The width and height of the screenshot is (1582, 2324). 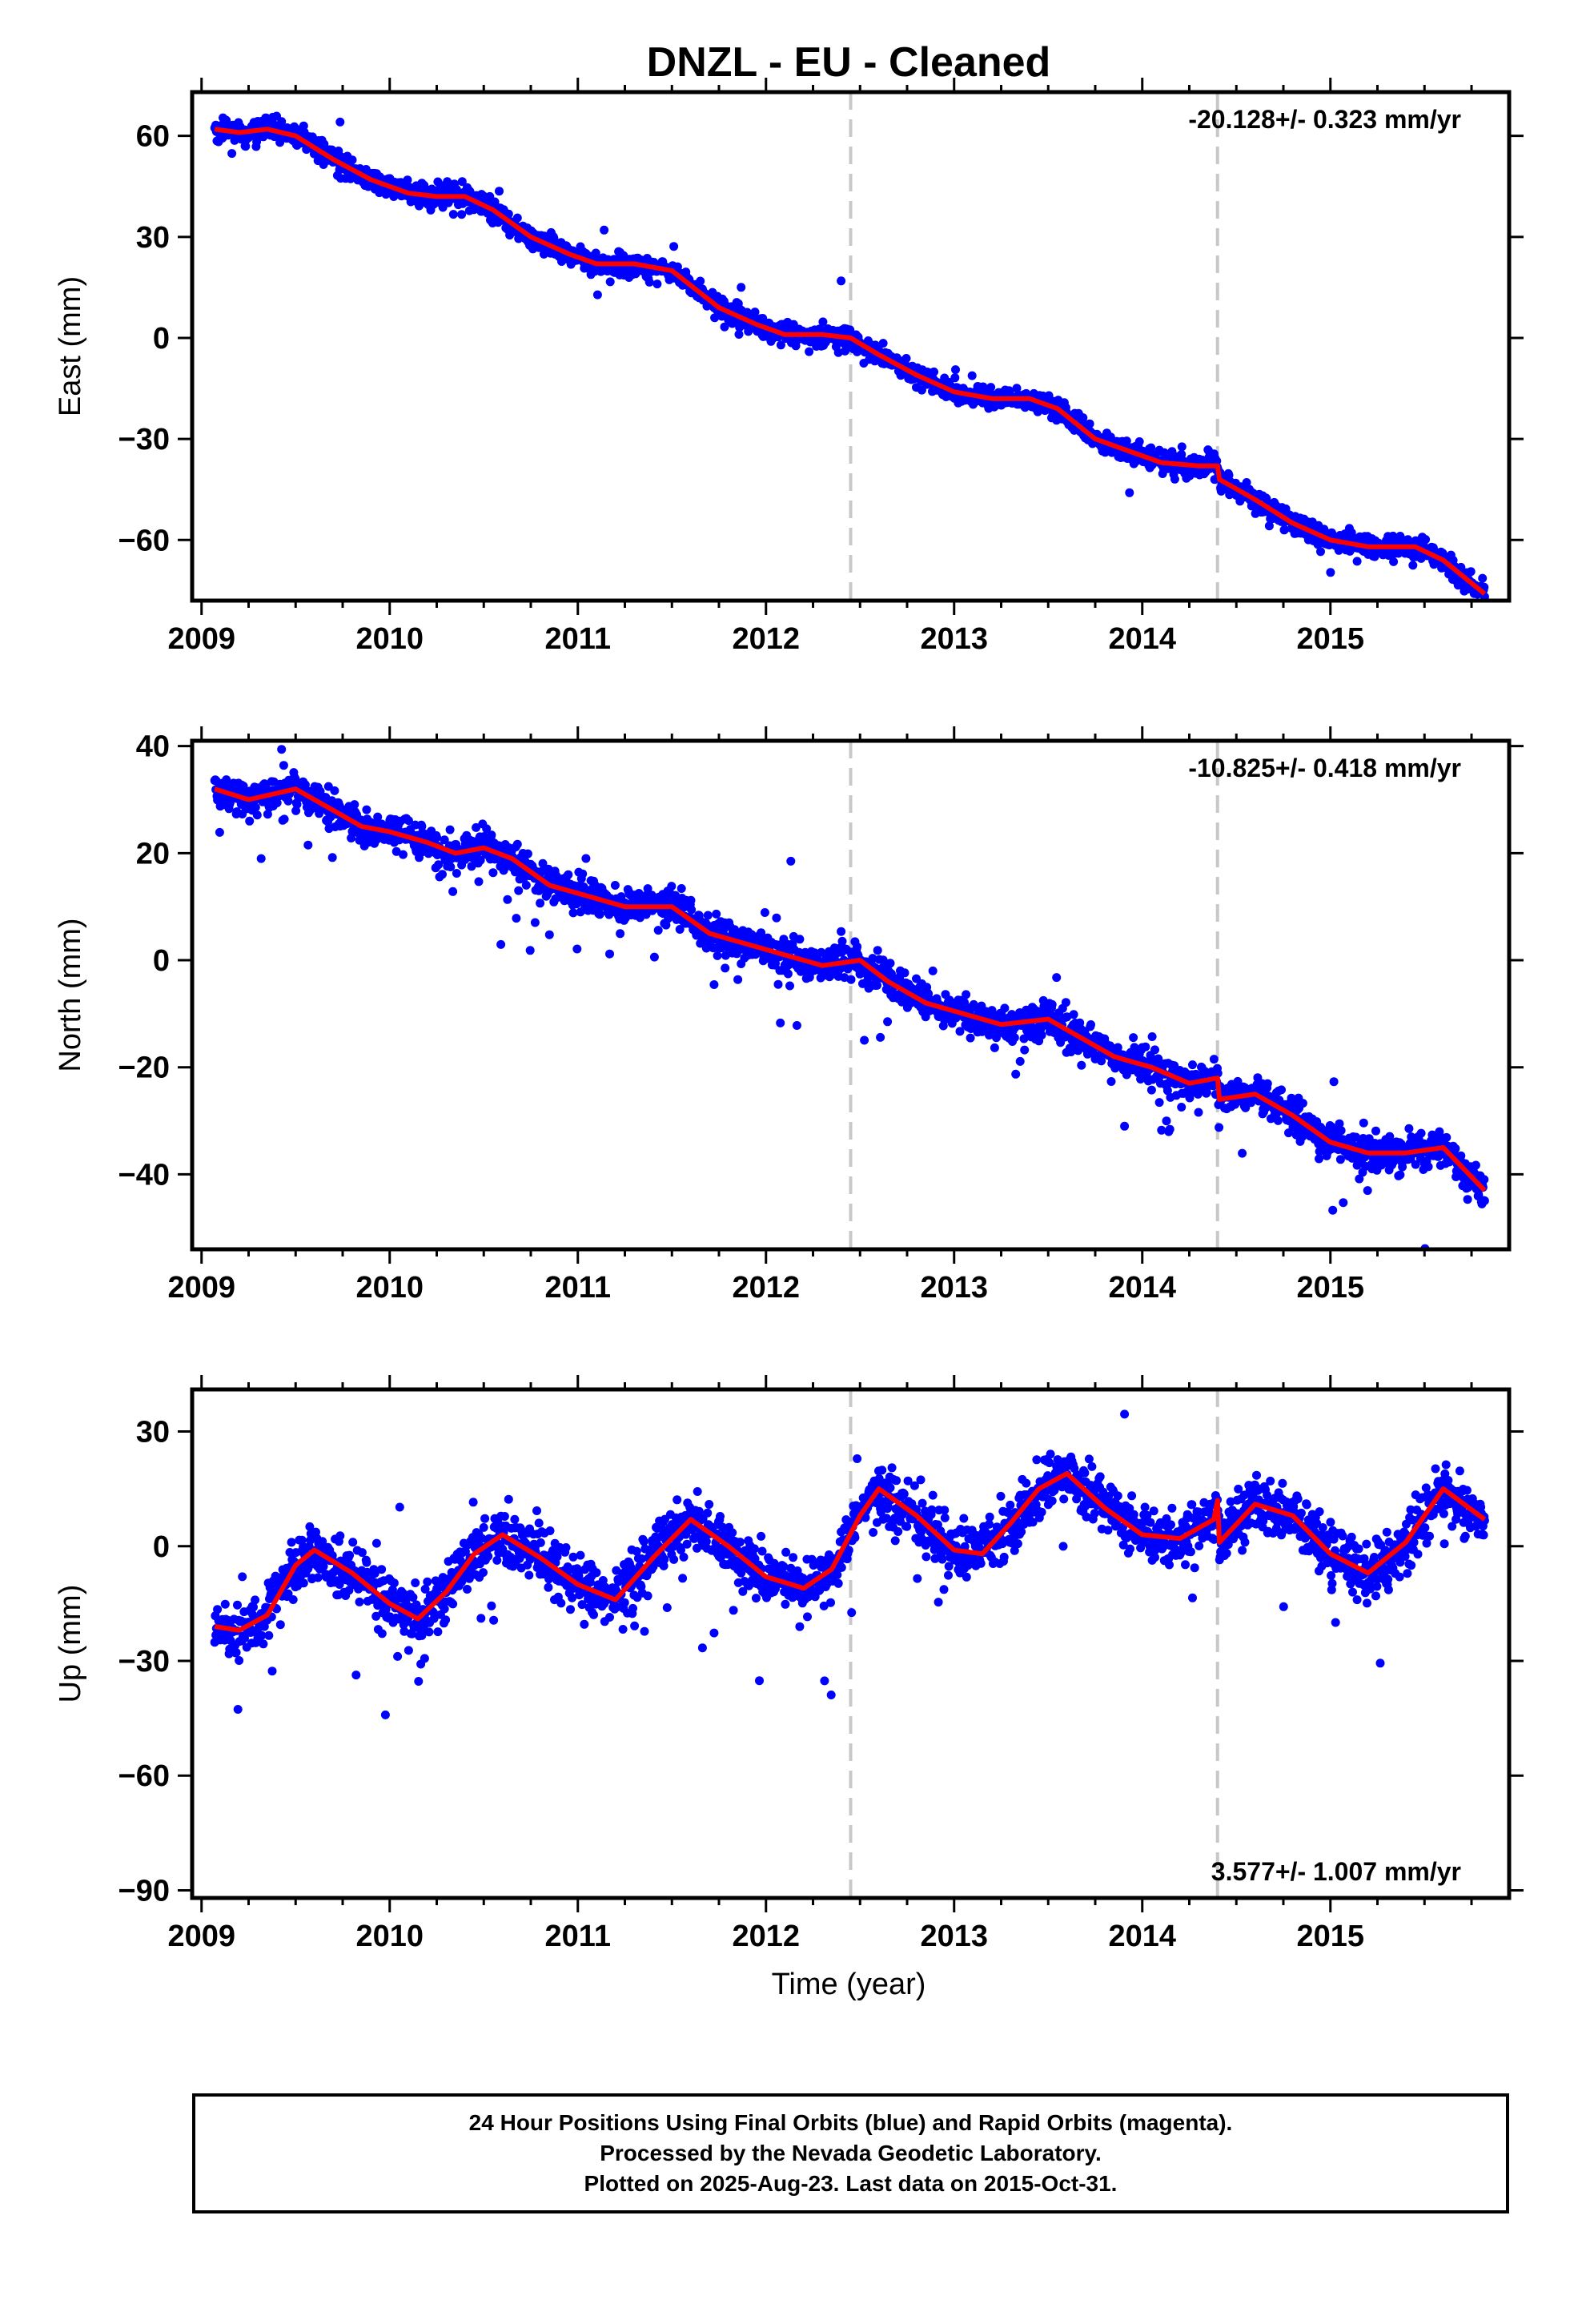 I want to click on x-tick-label: 2011, so click(x=578, y=1288).